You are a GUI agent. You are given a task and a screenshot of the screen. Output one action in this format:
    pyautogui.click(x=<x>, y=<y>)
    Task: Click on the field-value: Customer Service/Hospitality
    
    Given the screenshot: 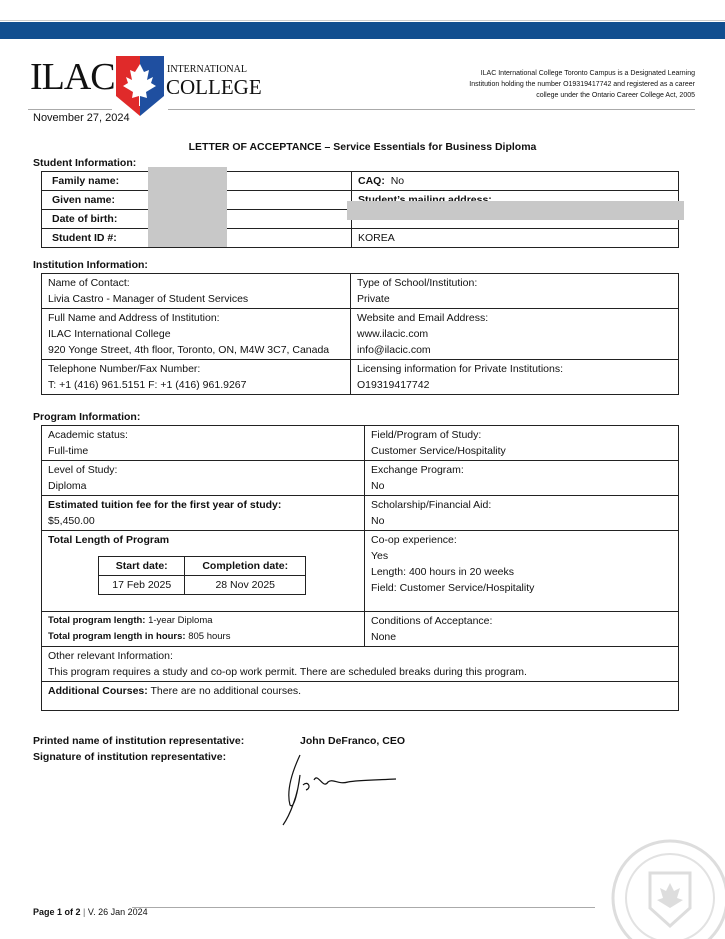 What is the action you would take?
    pyautogui.click(x=438, y=451)
    